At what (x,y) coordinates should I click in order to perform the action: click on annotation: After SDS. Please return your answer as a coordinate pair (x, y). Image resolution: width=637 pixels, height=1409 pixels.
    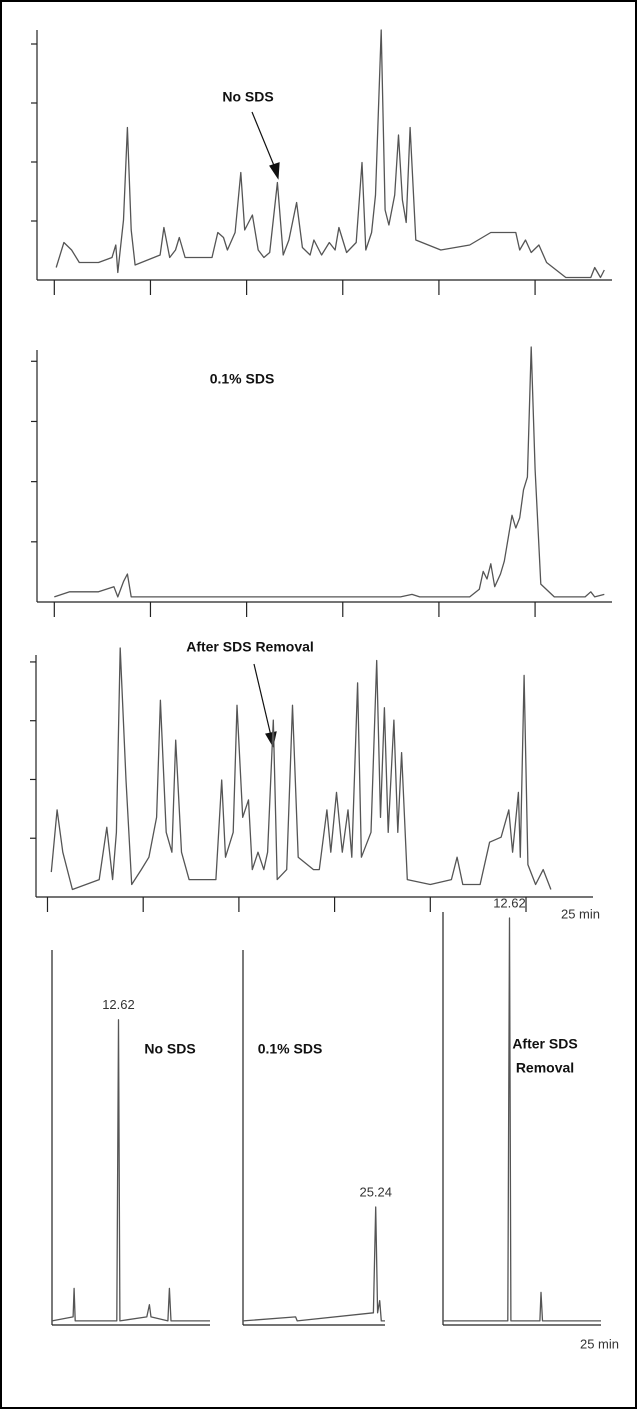
    Looking at the image, I should click on (544, 1044).